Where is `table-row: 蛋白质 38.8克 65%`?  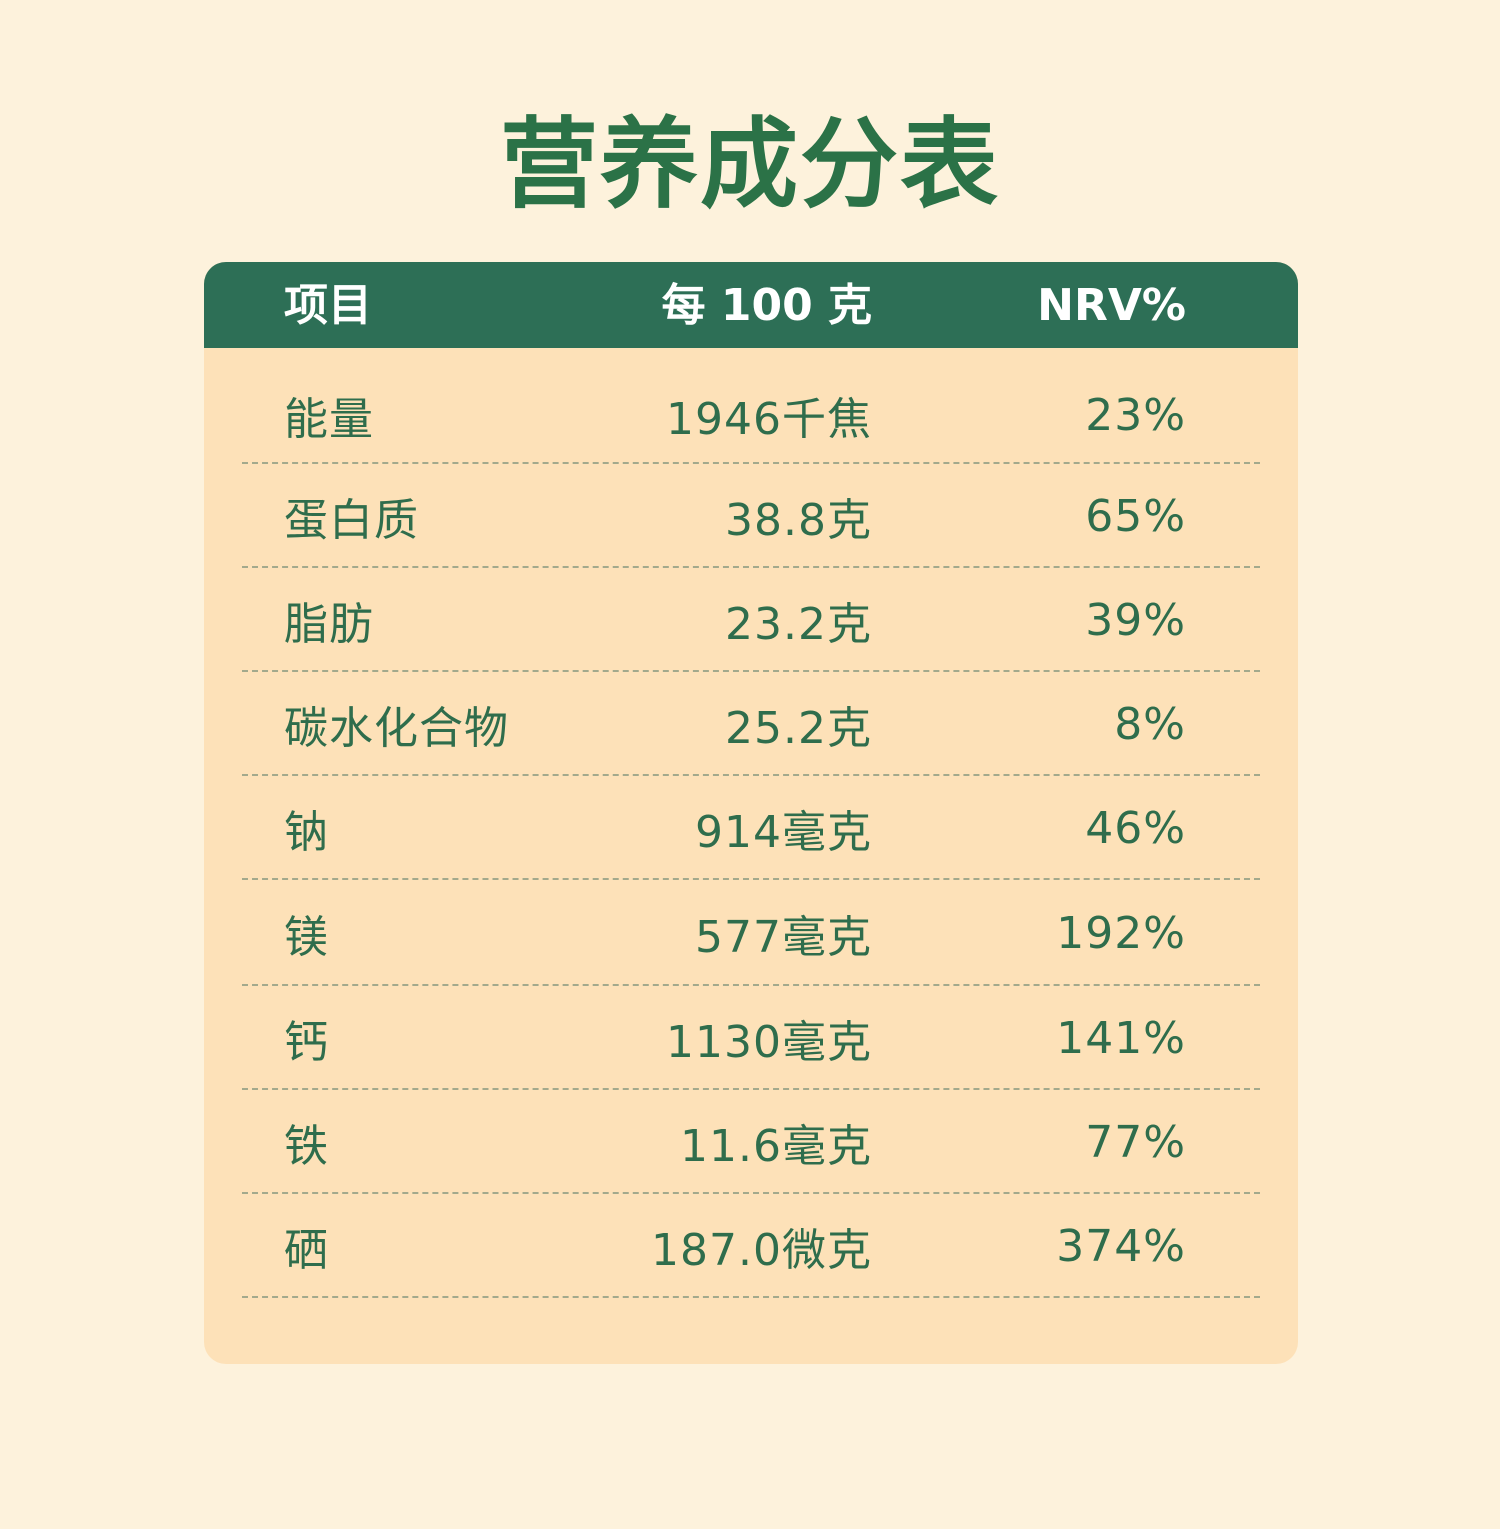
table-row: 蛋白质 38.8克 65% is located at coordinates (751, 516).